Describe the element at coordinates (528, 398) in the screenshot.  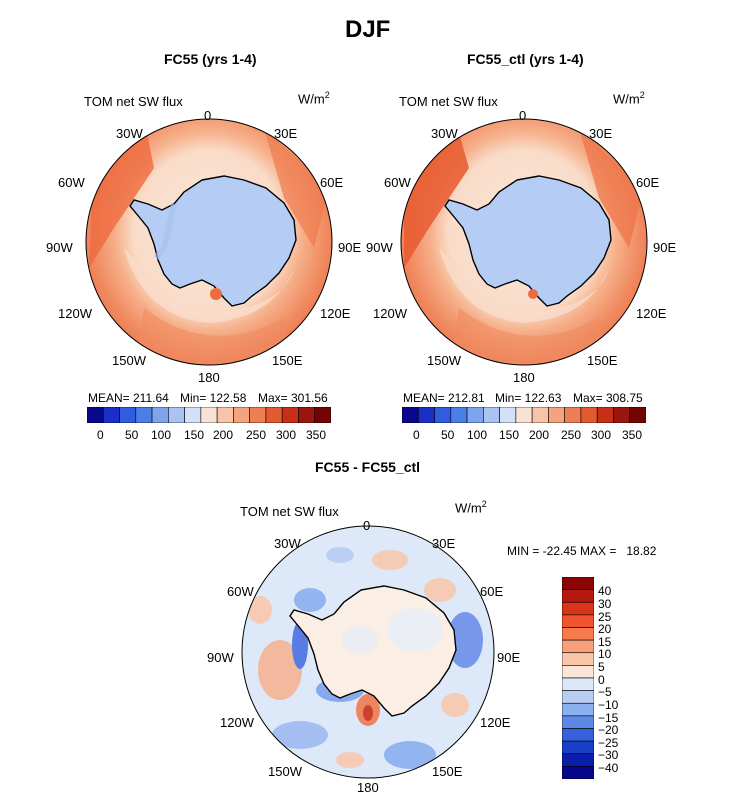
I see `panel2-min: Min= 122.63` at that location.